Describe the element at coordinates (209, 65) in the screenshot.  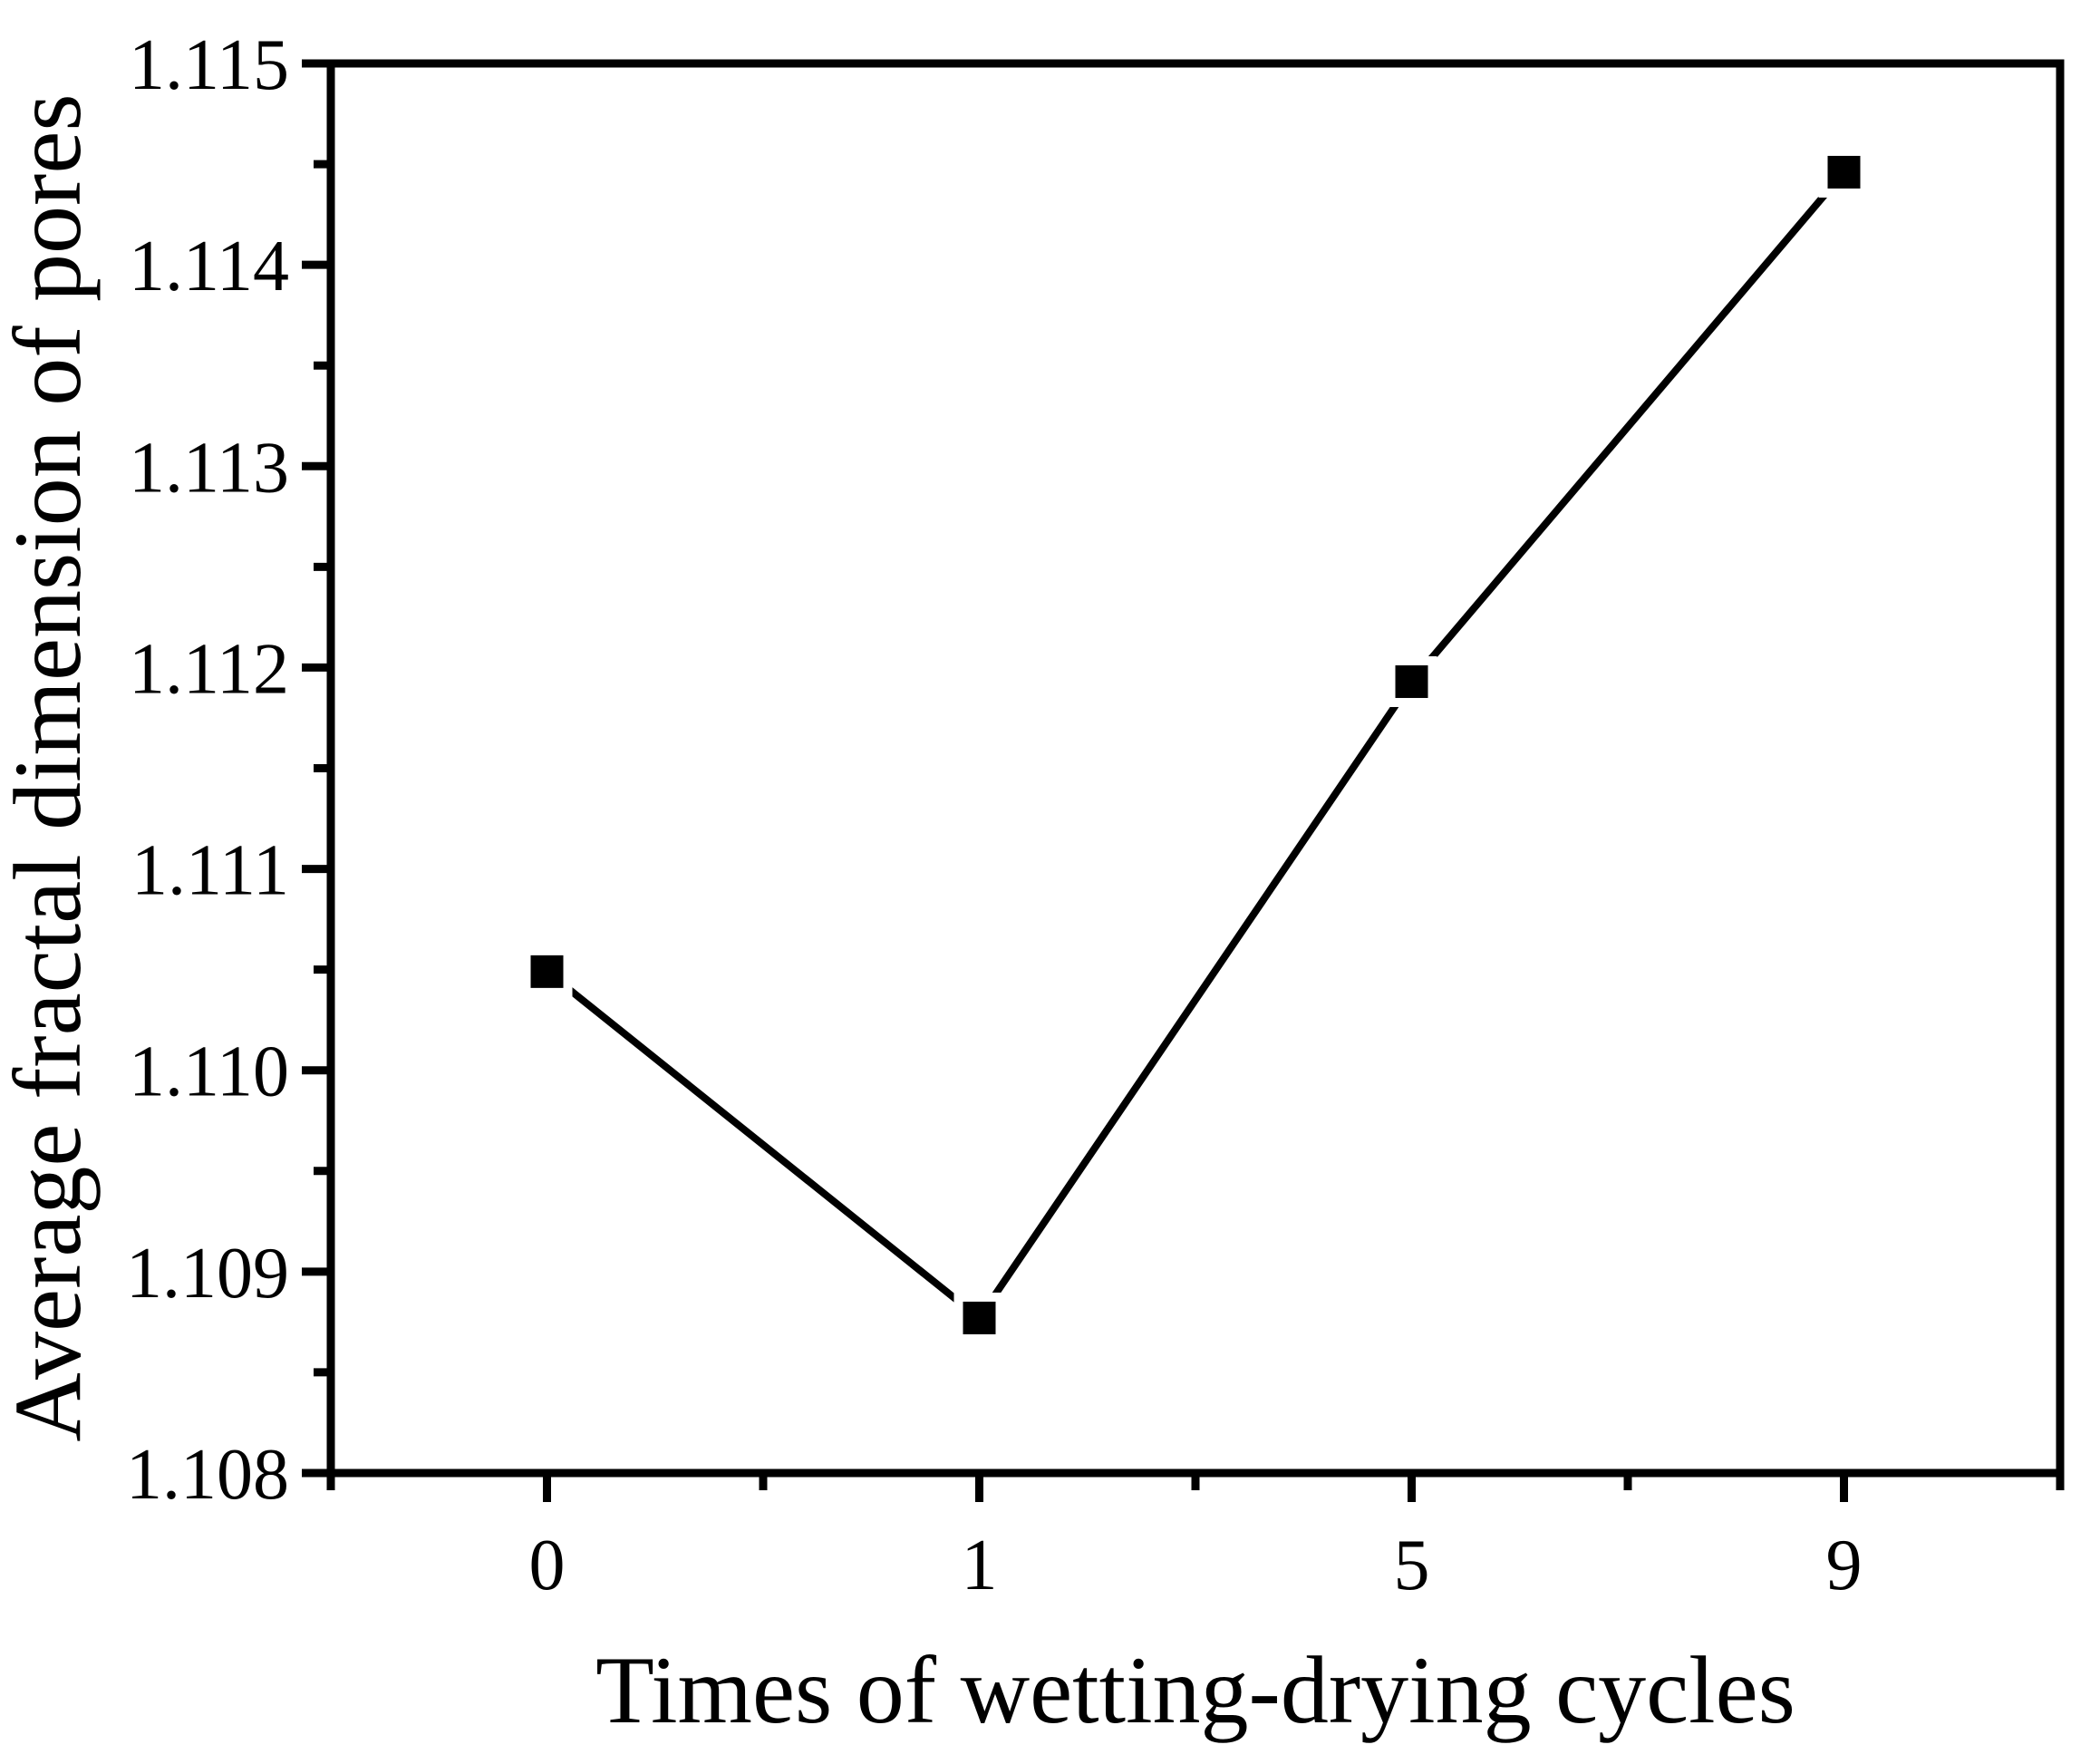
I see `y-tick-label: 1.115` at that location.